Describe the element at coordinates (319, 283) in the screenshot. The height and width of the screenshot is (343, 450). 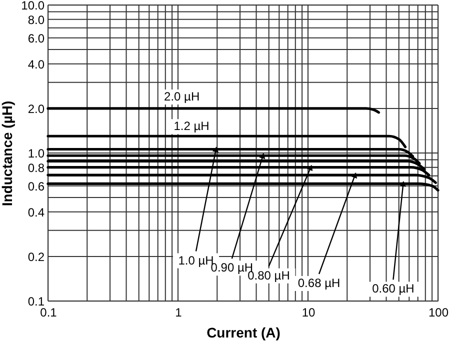
I see `annotation: 0.68 µH` at that location.